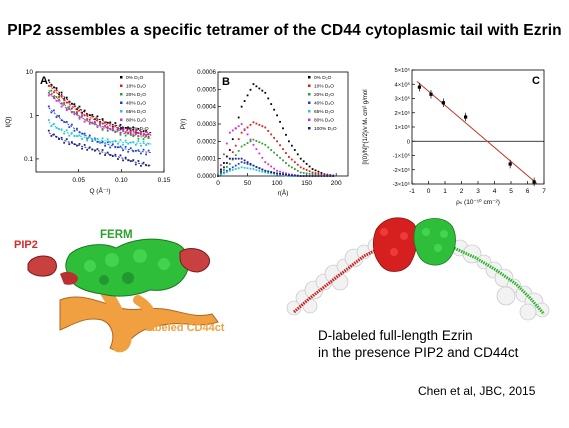 The height and width of the screenshot is (428, 569). What do you see at coordinates (183, 124) in the screenshot?
I see `y-axis-label: P(r)` at bounding box center [183, 124].